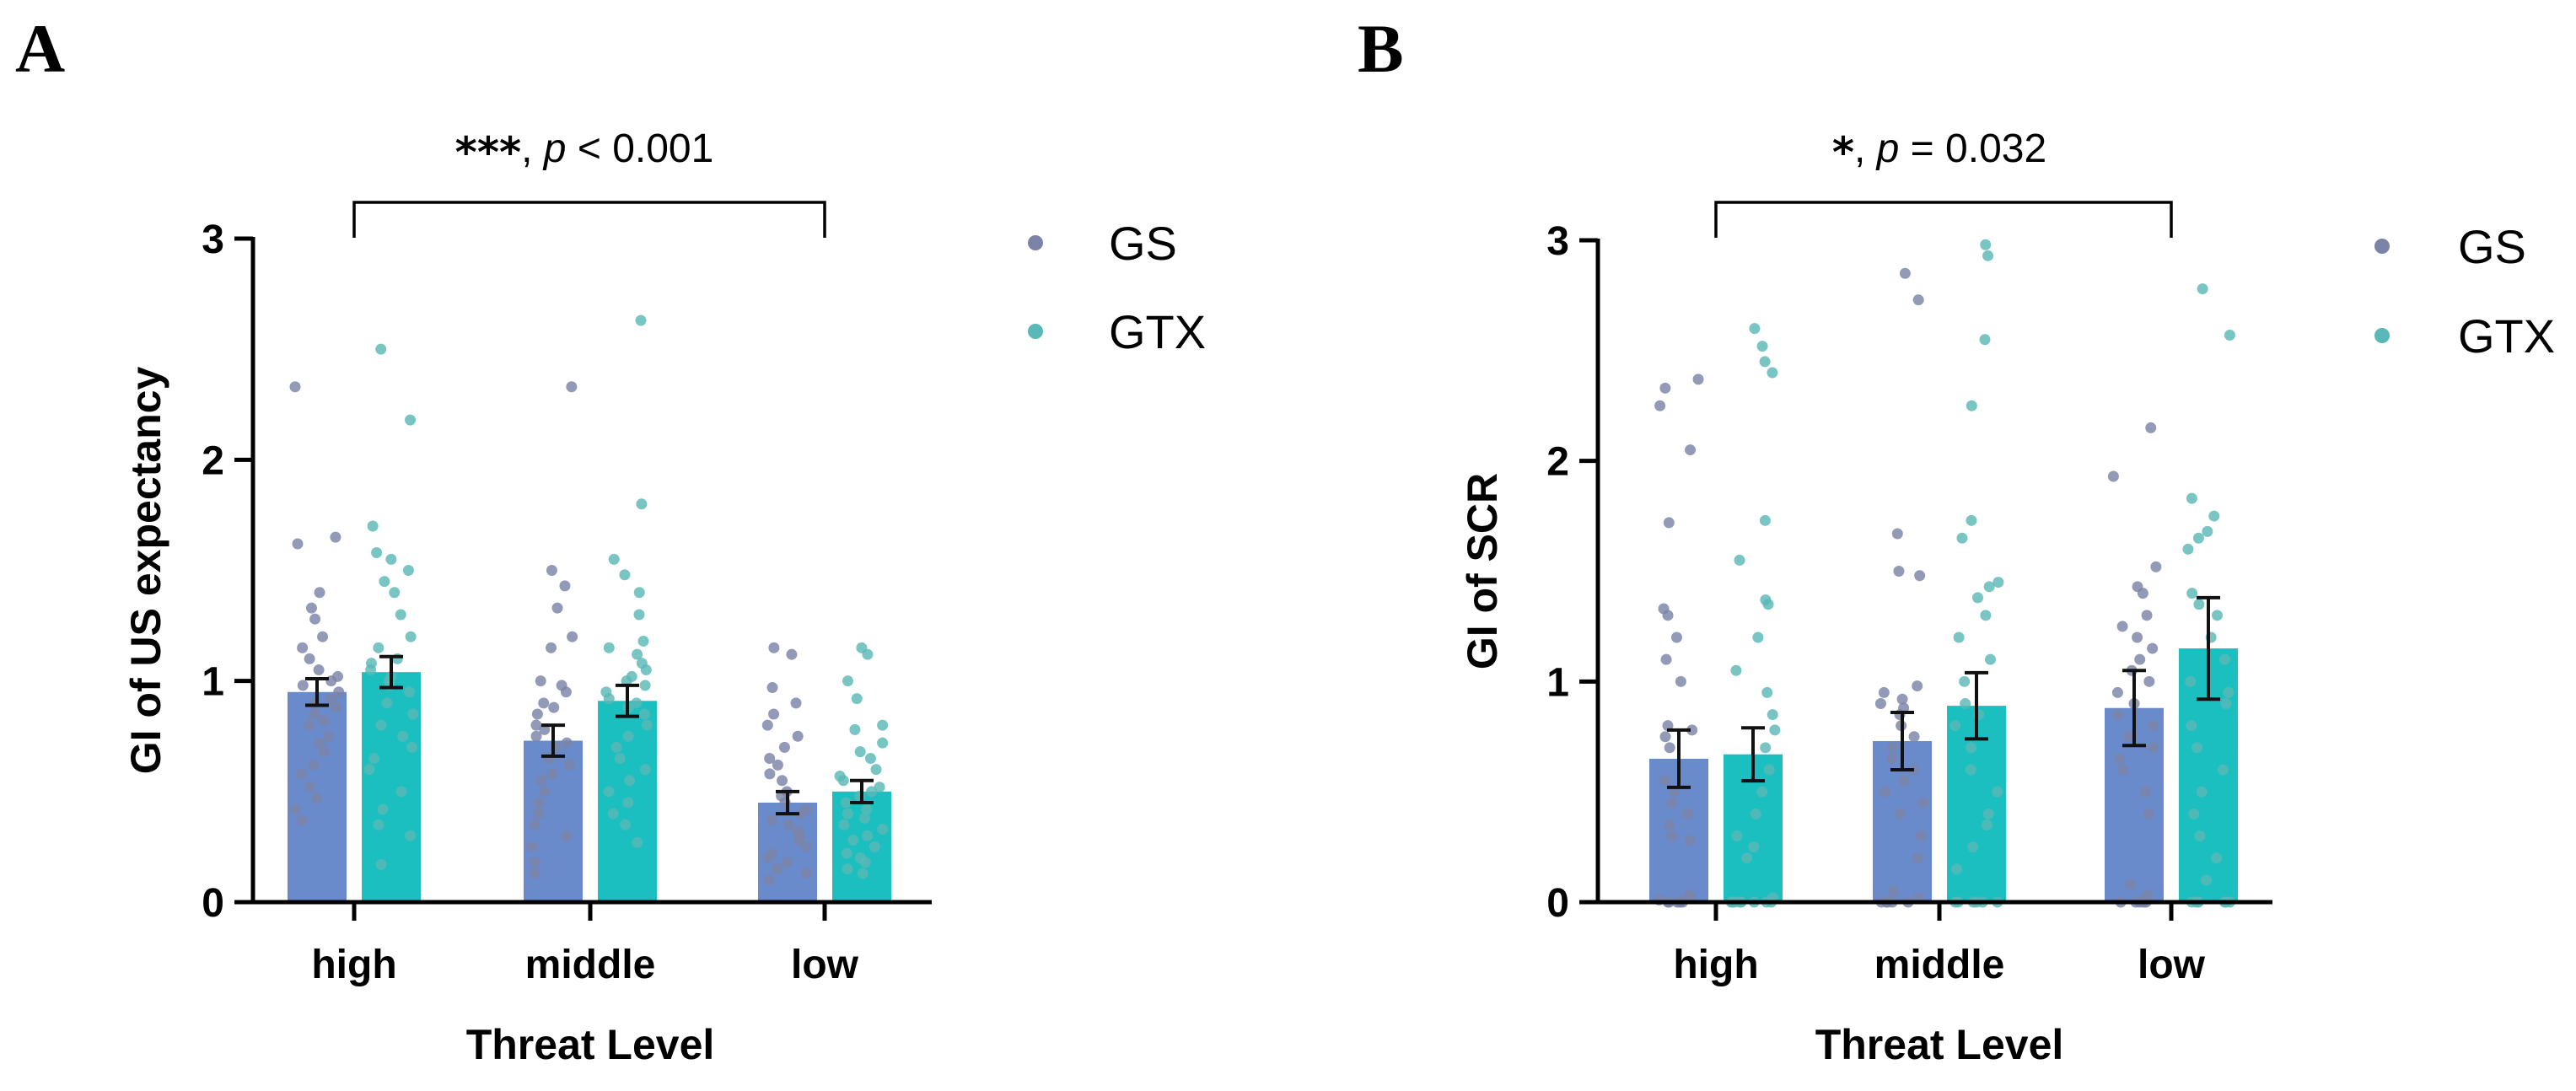 The width and height of the screenshot is (2576, 1091). I want to click on error-bar-gs-middle, so click(553, 740).